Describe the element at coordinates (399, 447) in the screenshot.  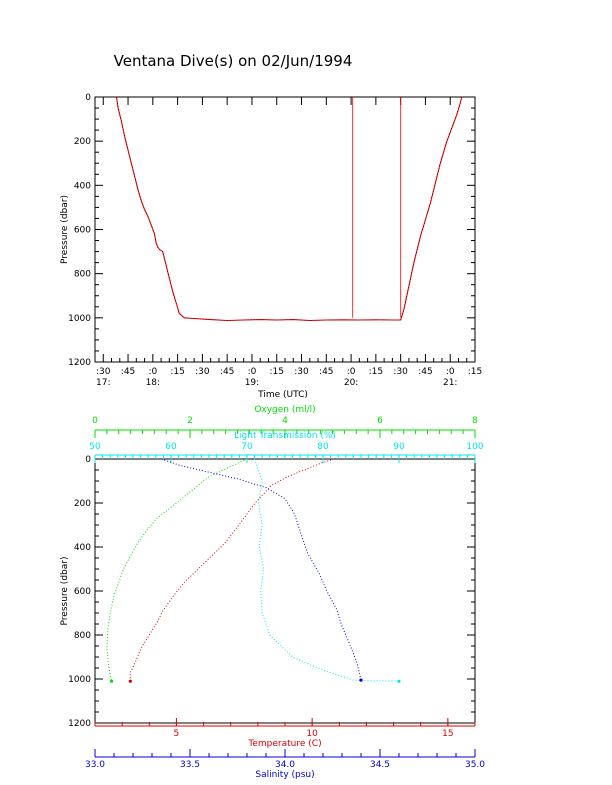
I see `light-axis-tick-label: 90` at that location.